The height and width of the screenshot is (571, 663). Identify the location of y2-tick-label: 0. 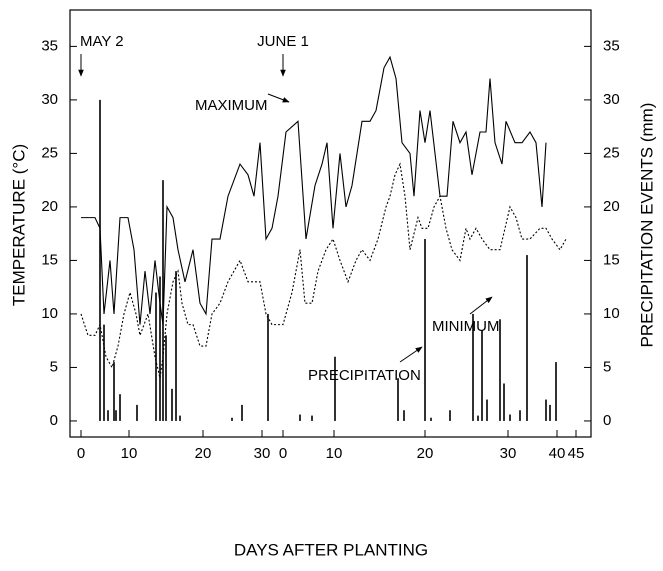
(607, 420).